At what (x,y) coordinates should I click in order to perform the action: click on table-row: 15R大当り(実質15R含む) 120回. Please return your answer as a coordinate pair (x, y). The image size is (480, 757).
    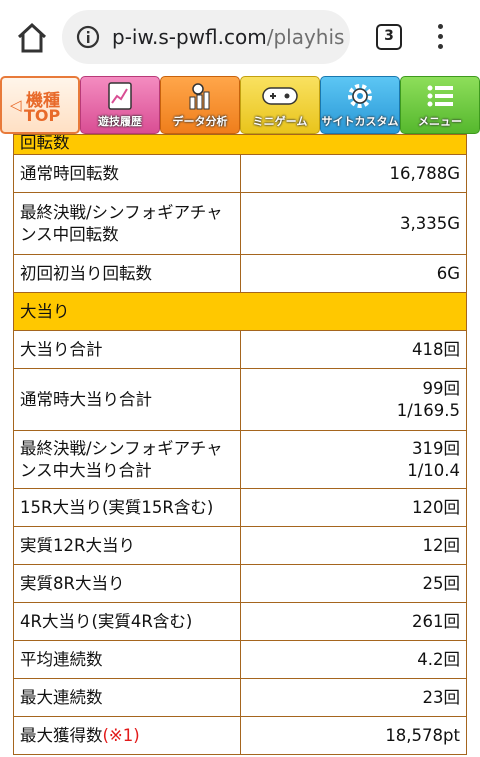
    Looking at the image, I should click on (240, 507).